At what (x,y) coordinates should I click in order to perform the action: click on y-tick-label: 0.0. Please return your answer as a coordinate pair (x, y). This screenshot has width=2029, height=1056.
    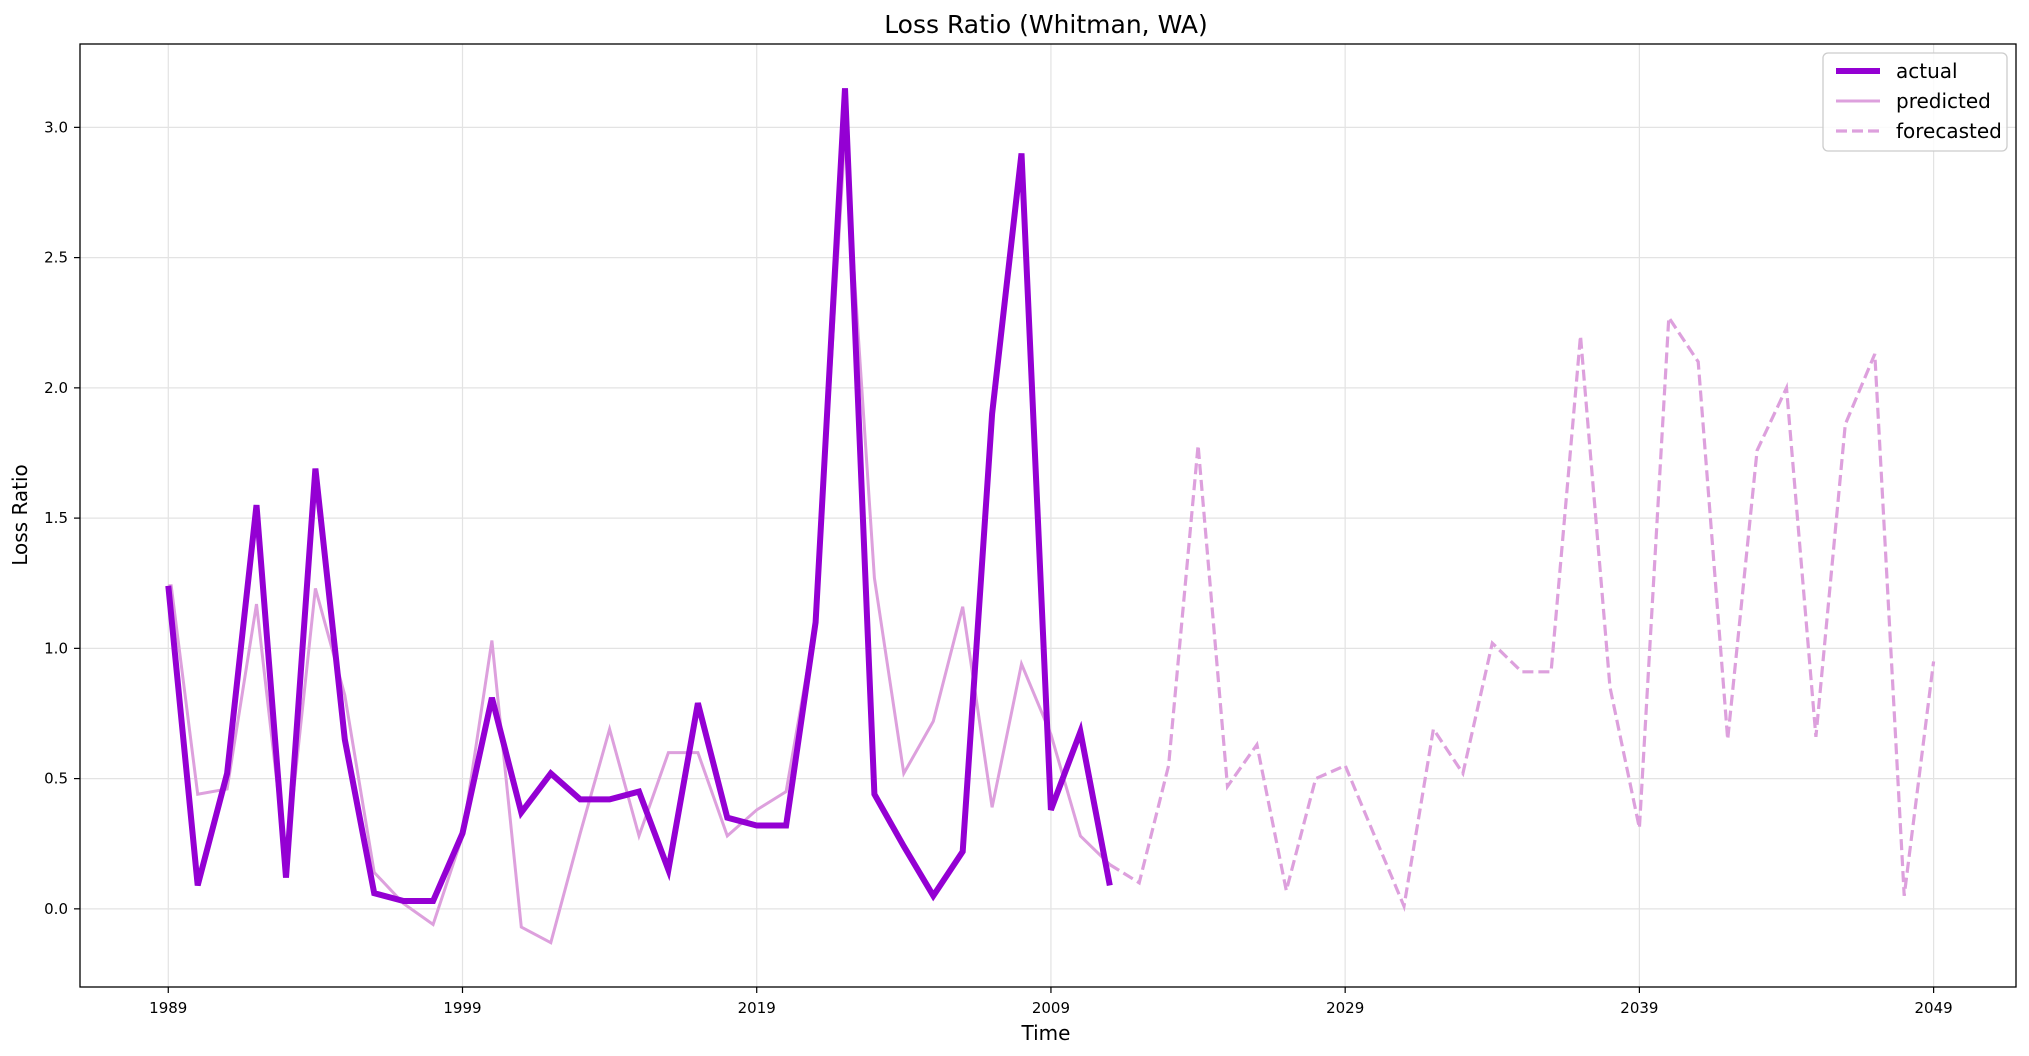
    Looking at the image, I should click on (56, 909).